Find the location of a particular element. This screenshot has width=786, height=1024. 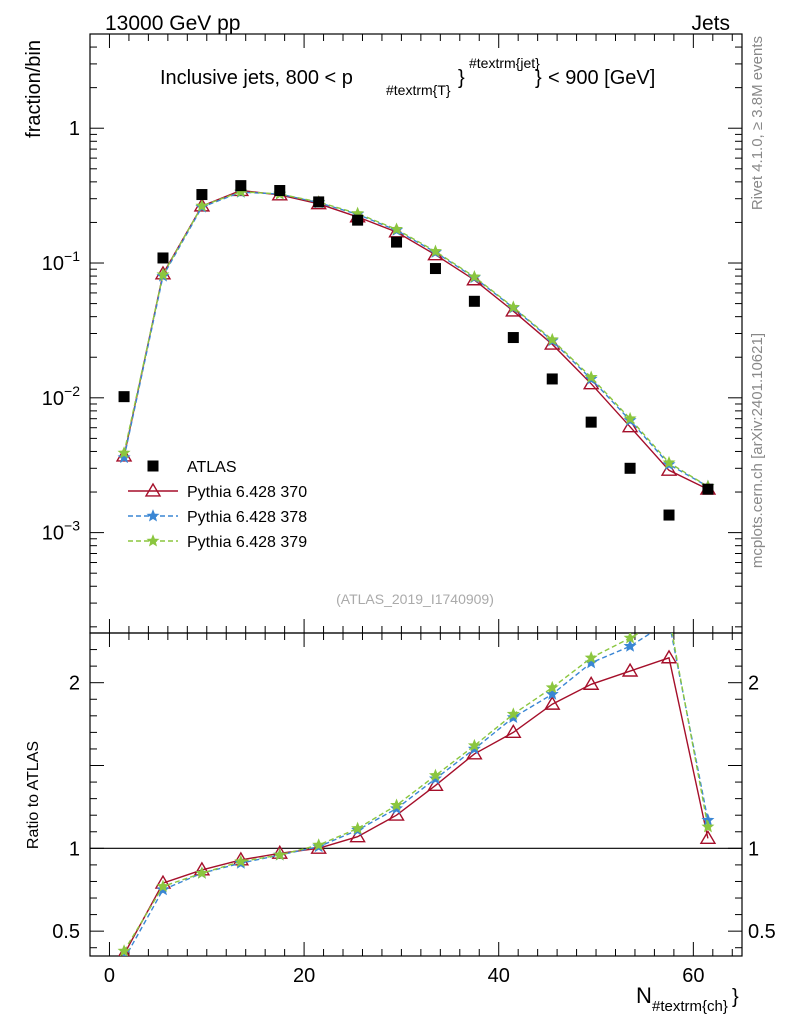

plot-title-close2: } is located at coordinates (538, 78).